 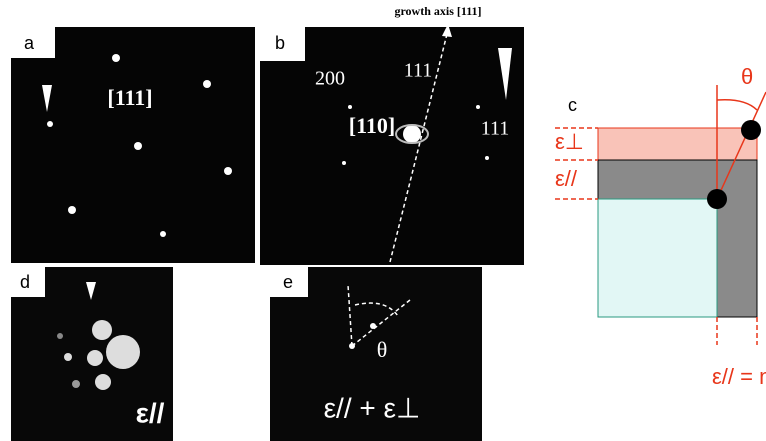 What do you see at coordinates (330, 79) in the screenshot?
I see `spot-index: 200` at bounding box center [330, 79].